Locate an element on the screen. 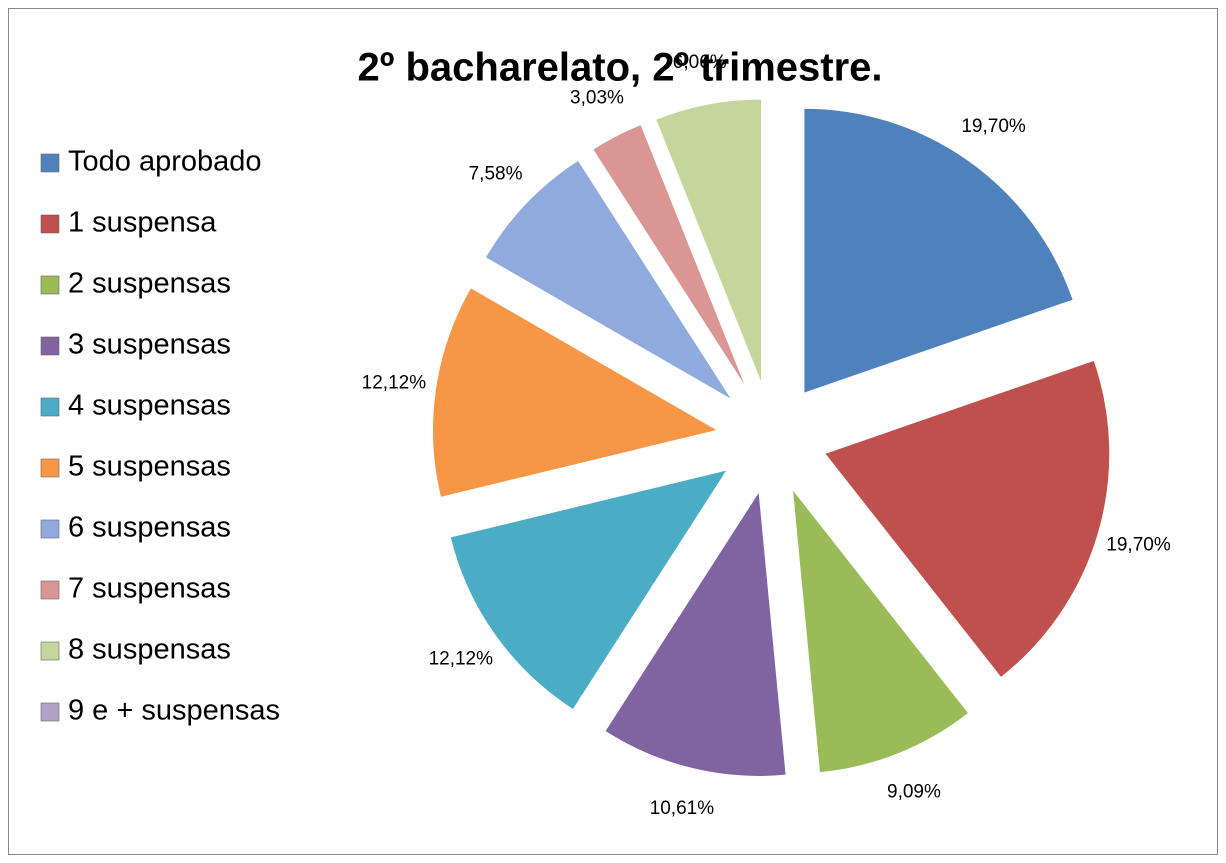  data-label: 3,03% is located at coordinates (597, 97).